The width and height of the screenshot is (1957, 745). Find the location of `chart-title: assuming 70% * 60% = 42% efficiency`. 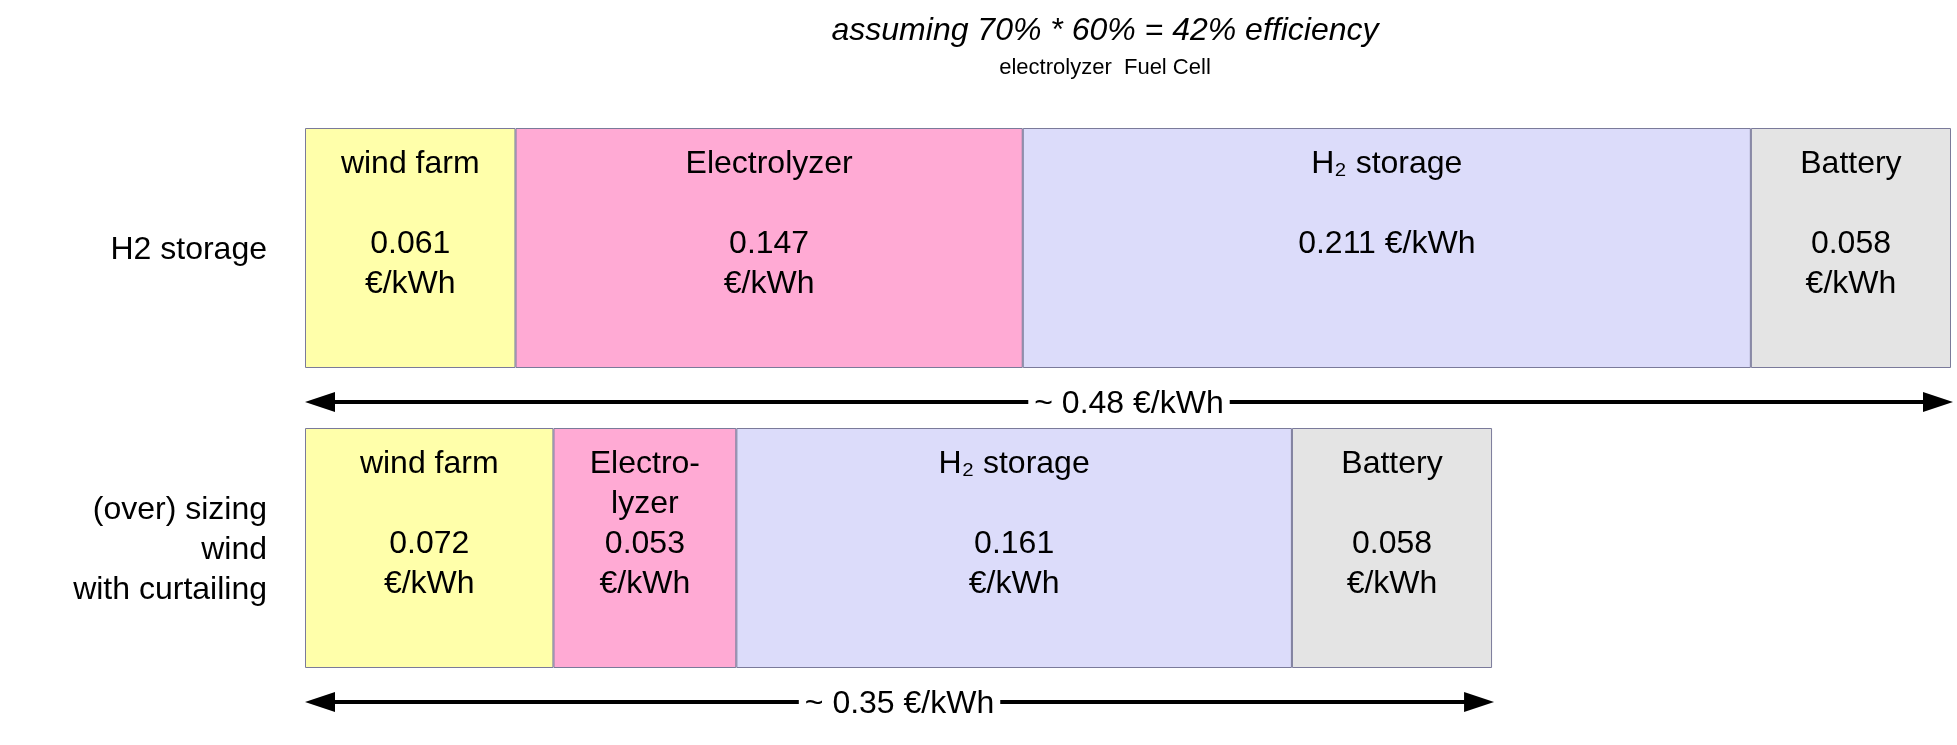

chart-title: assuming 70% * 60% = 42% efficiency is located at coordinates (1106, 29).